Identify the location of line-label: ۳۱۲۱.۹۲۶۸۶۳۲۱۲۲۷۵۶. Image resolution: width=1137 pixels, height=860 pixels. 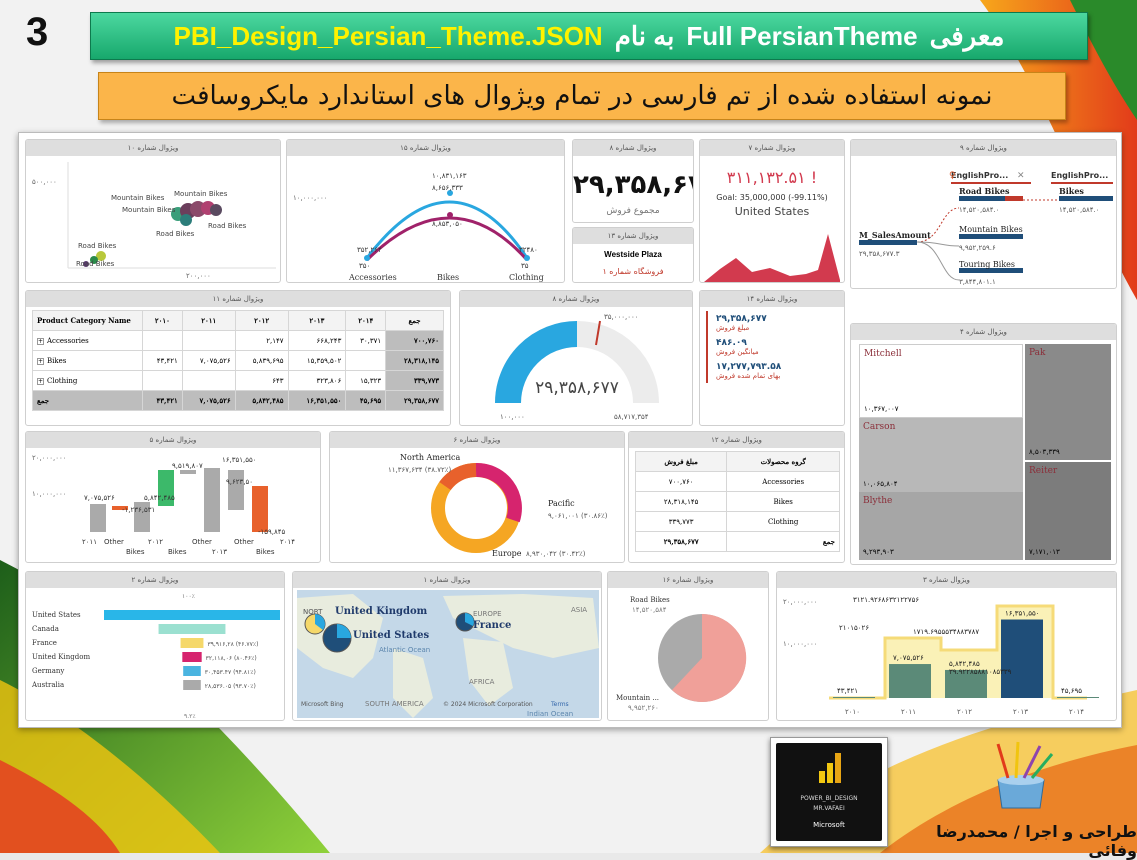
(886, 600).